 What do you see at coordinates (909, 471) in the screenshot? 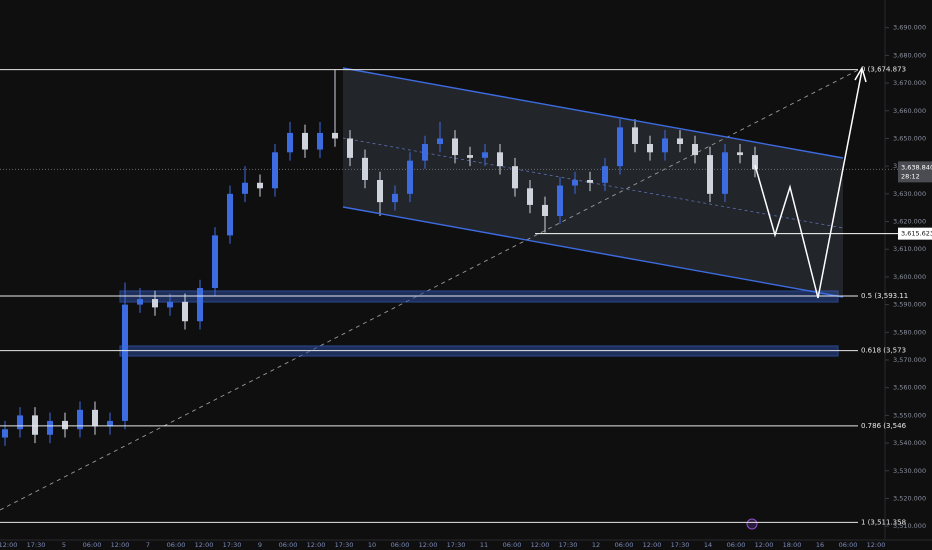
I see `y-tick-label: 3,530.000` at bounding box center [909, 471].